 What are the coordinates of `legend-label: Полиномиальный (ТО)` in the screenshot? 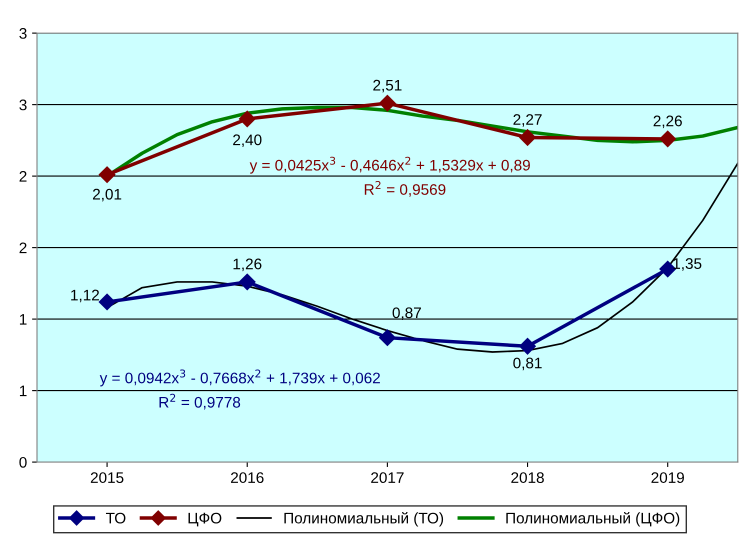 It's located at (364, 519).